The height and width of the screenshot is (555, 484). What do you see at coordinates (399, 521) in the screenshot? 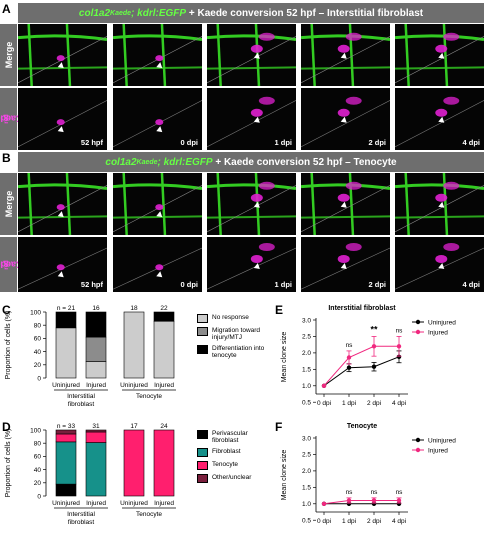
I see `x-tick-label: 4 dpi` at bounding box center [399, 521].